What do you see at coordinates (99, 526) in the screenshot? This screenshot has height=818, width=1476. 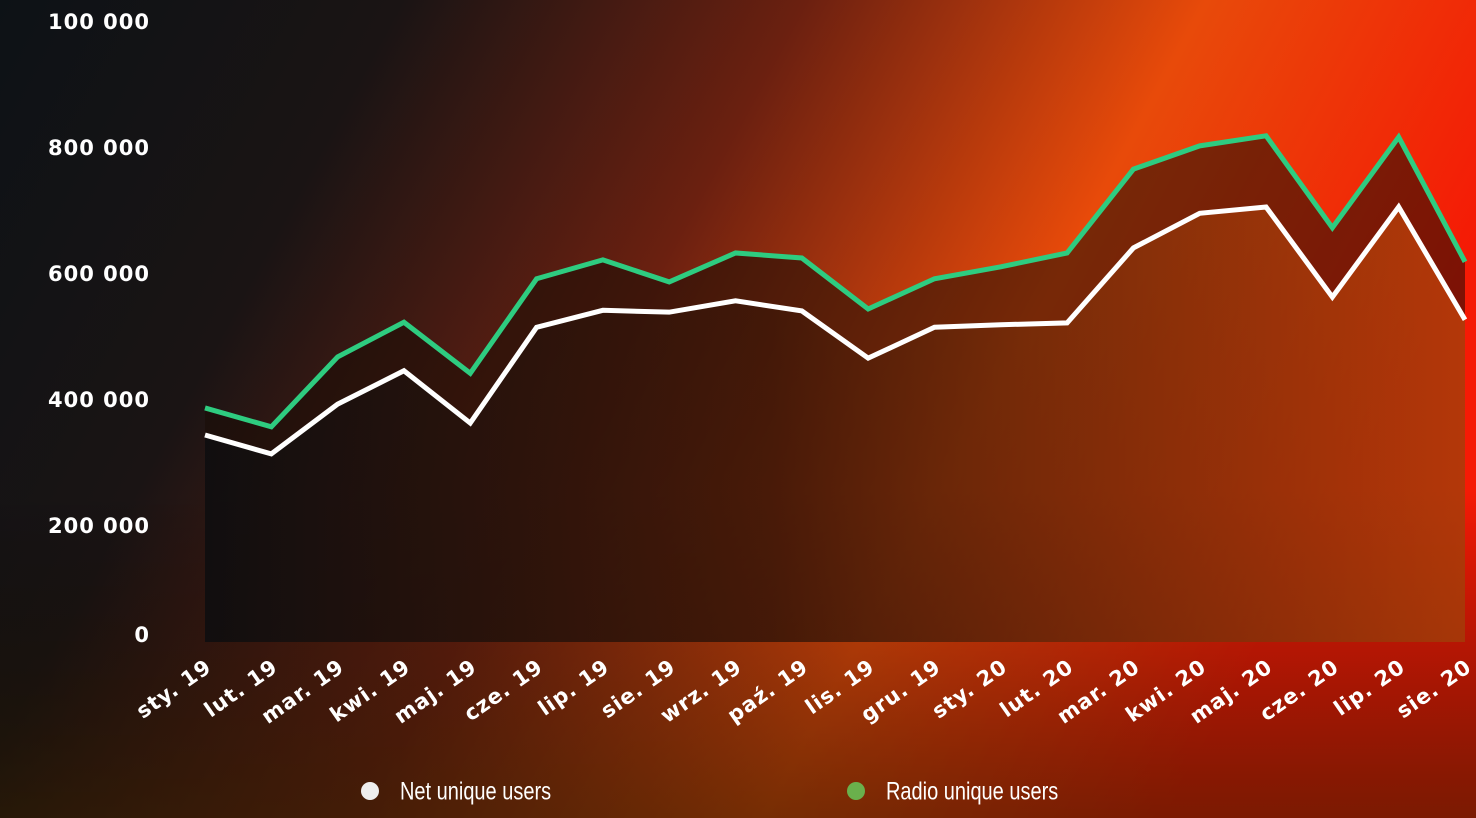 I see `y-tick-label: 200 000` at bounding box center [99, 526].